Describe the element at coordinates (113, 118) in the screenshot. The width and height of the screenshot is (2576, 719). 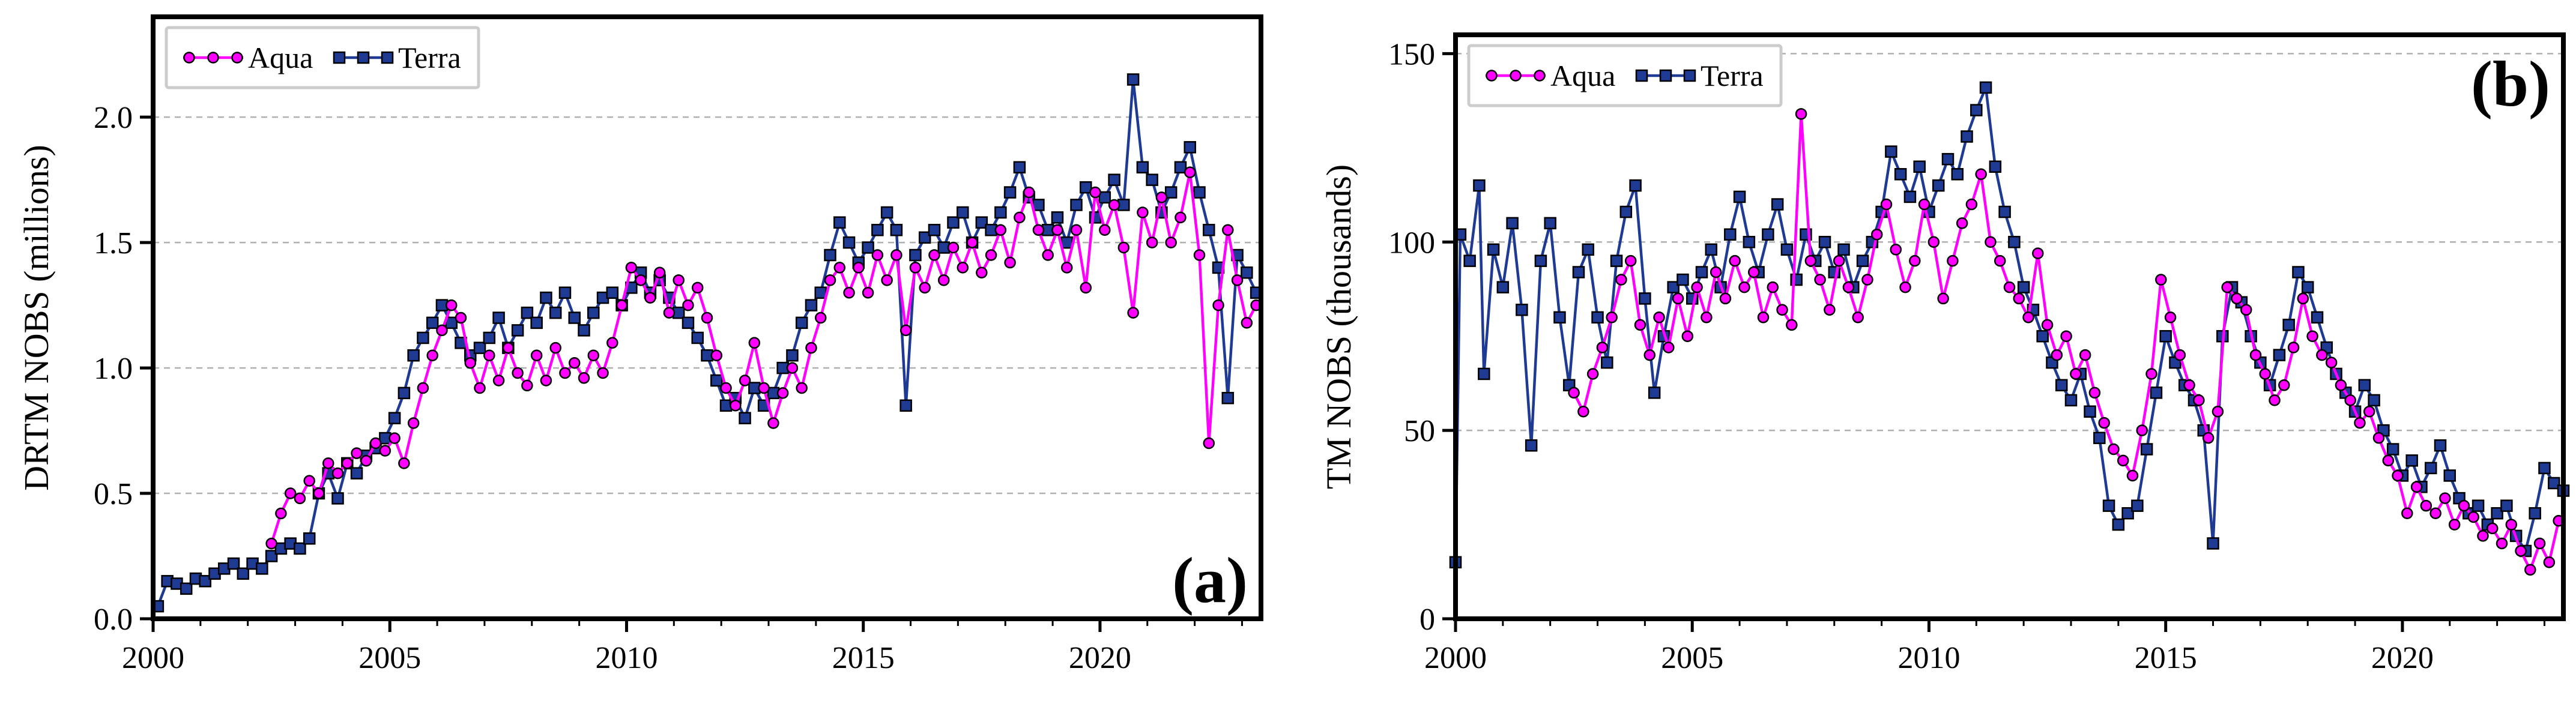
I see `y-tick-label-4: 2.0` at that location.